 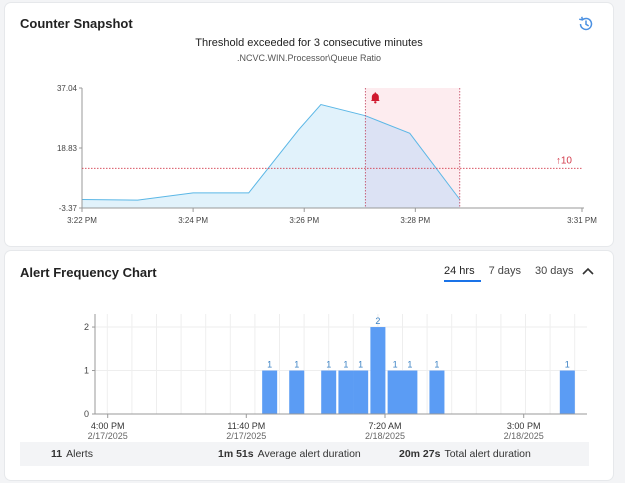 I want to click on x-tick-label: 3:31 PM, so click(x=582, y=220).